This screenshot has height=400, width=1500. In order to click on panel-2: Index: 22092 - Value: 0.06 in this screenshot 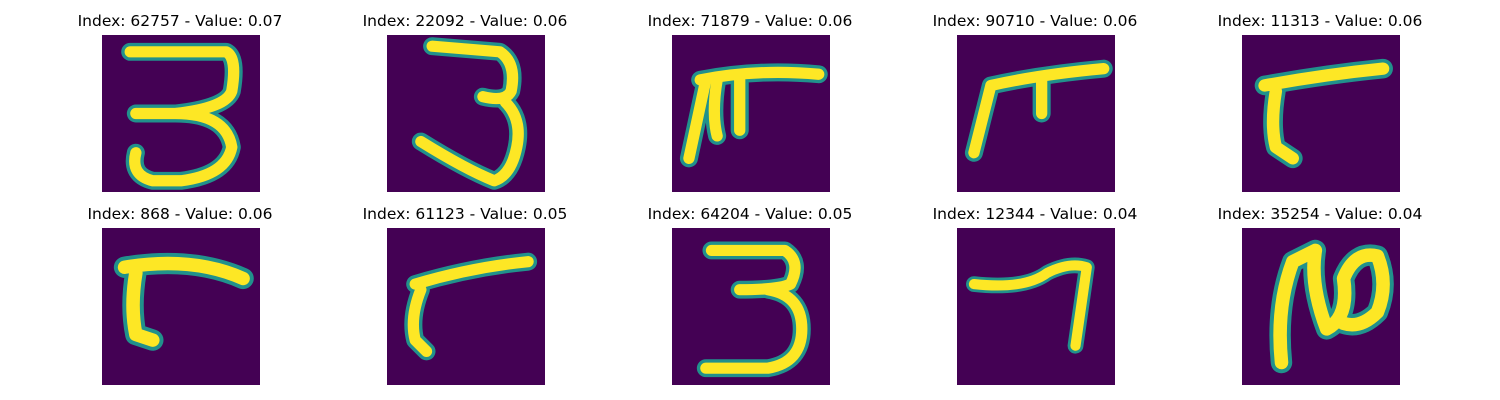, I will do `click(465, 97)`.